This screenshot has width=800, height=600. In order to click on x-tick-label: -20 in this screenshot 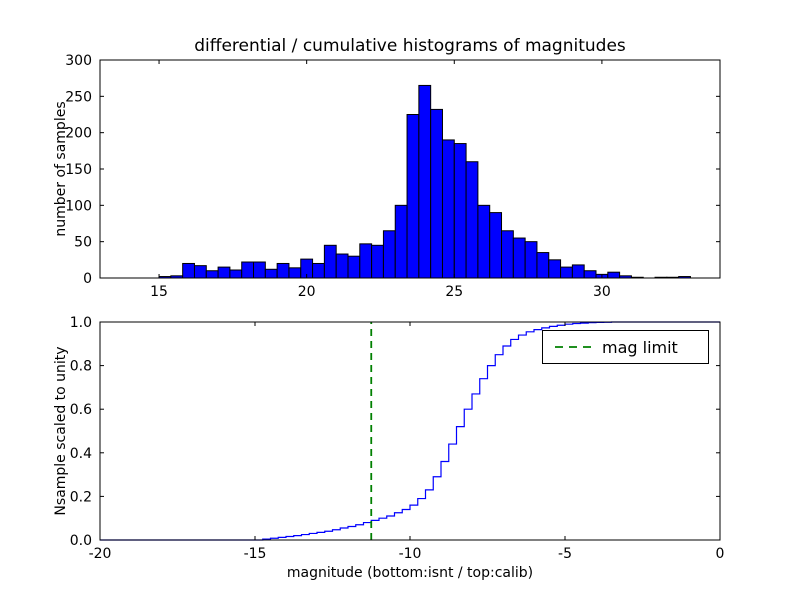, I will do `click(100, 554)`.